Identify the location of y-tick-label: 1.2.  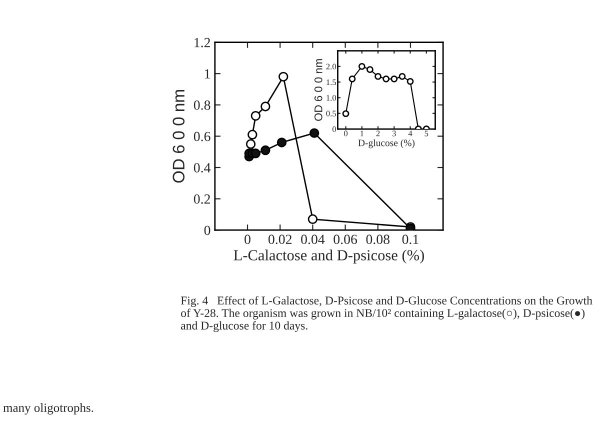
(202, 43).